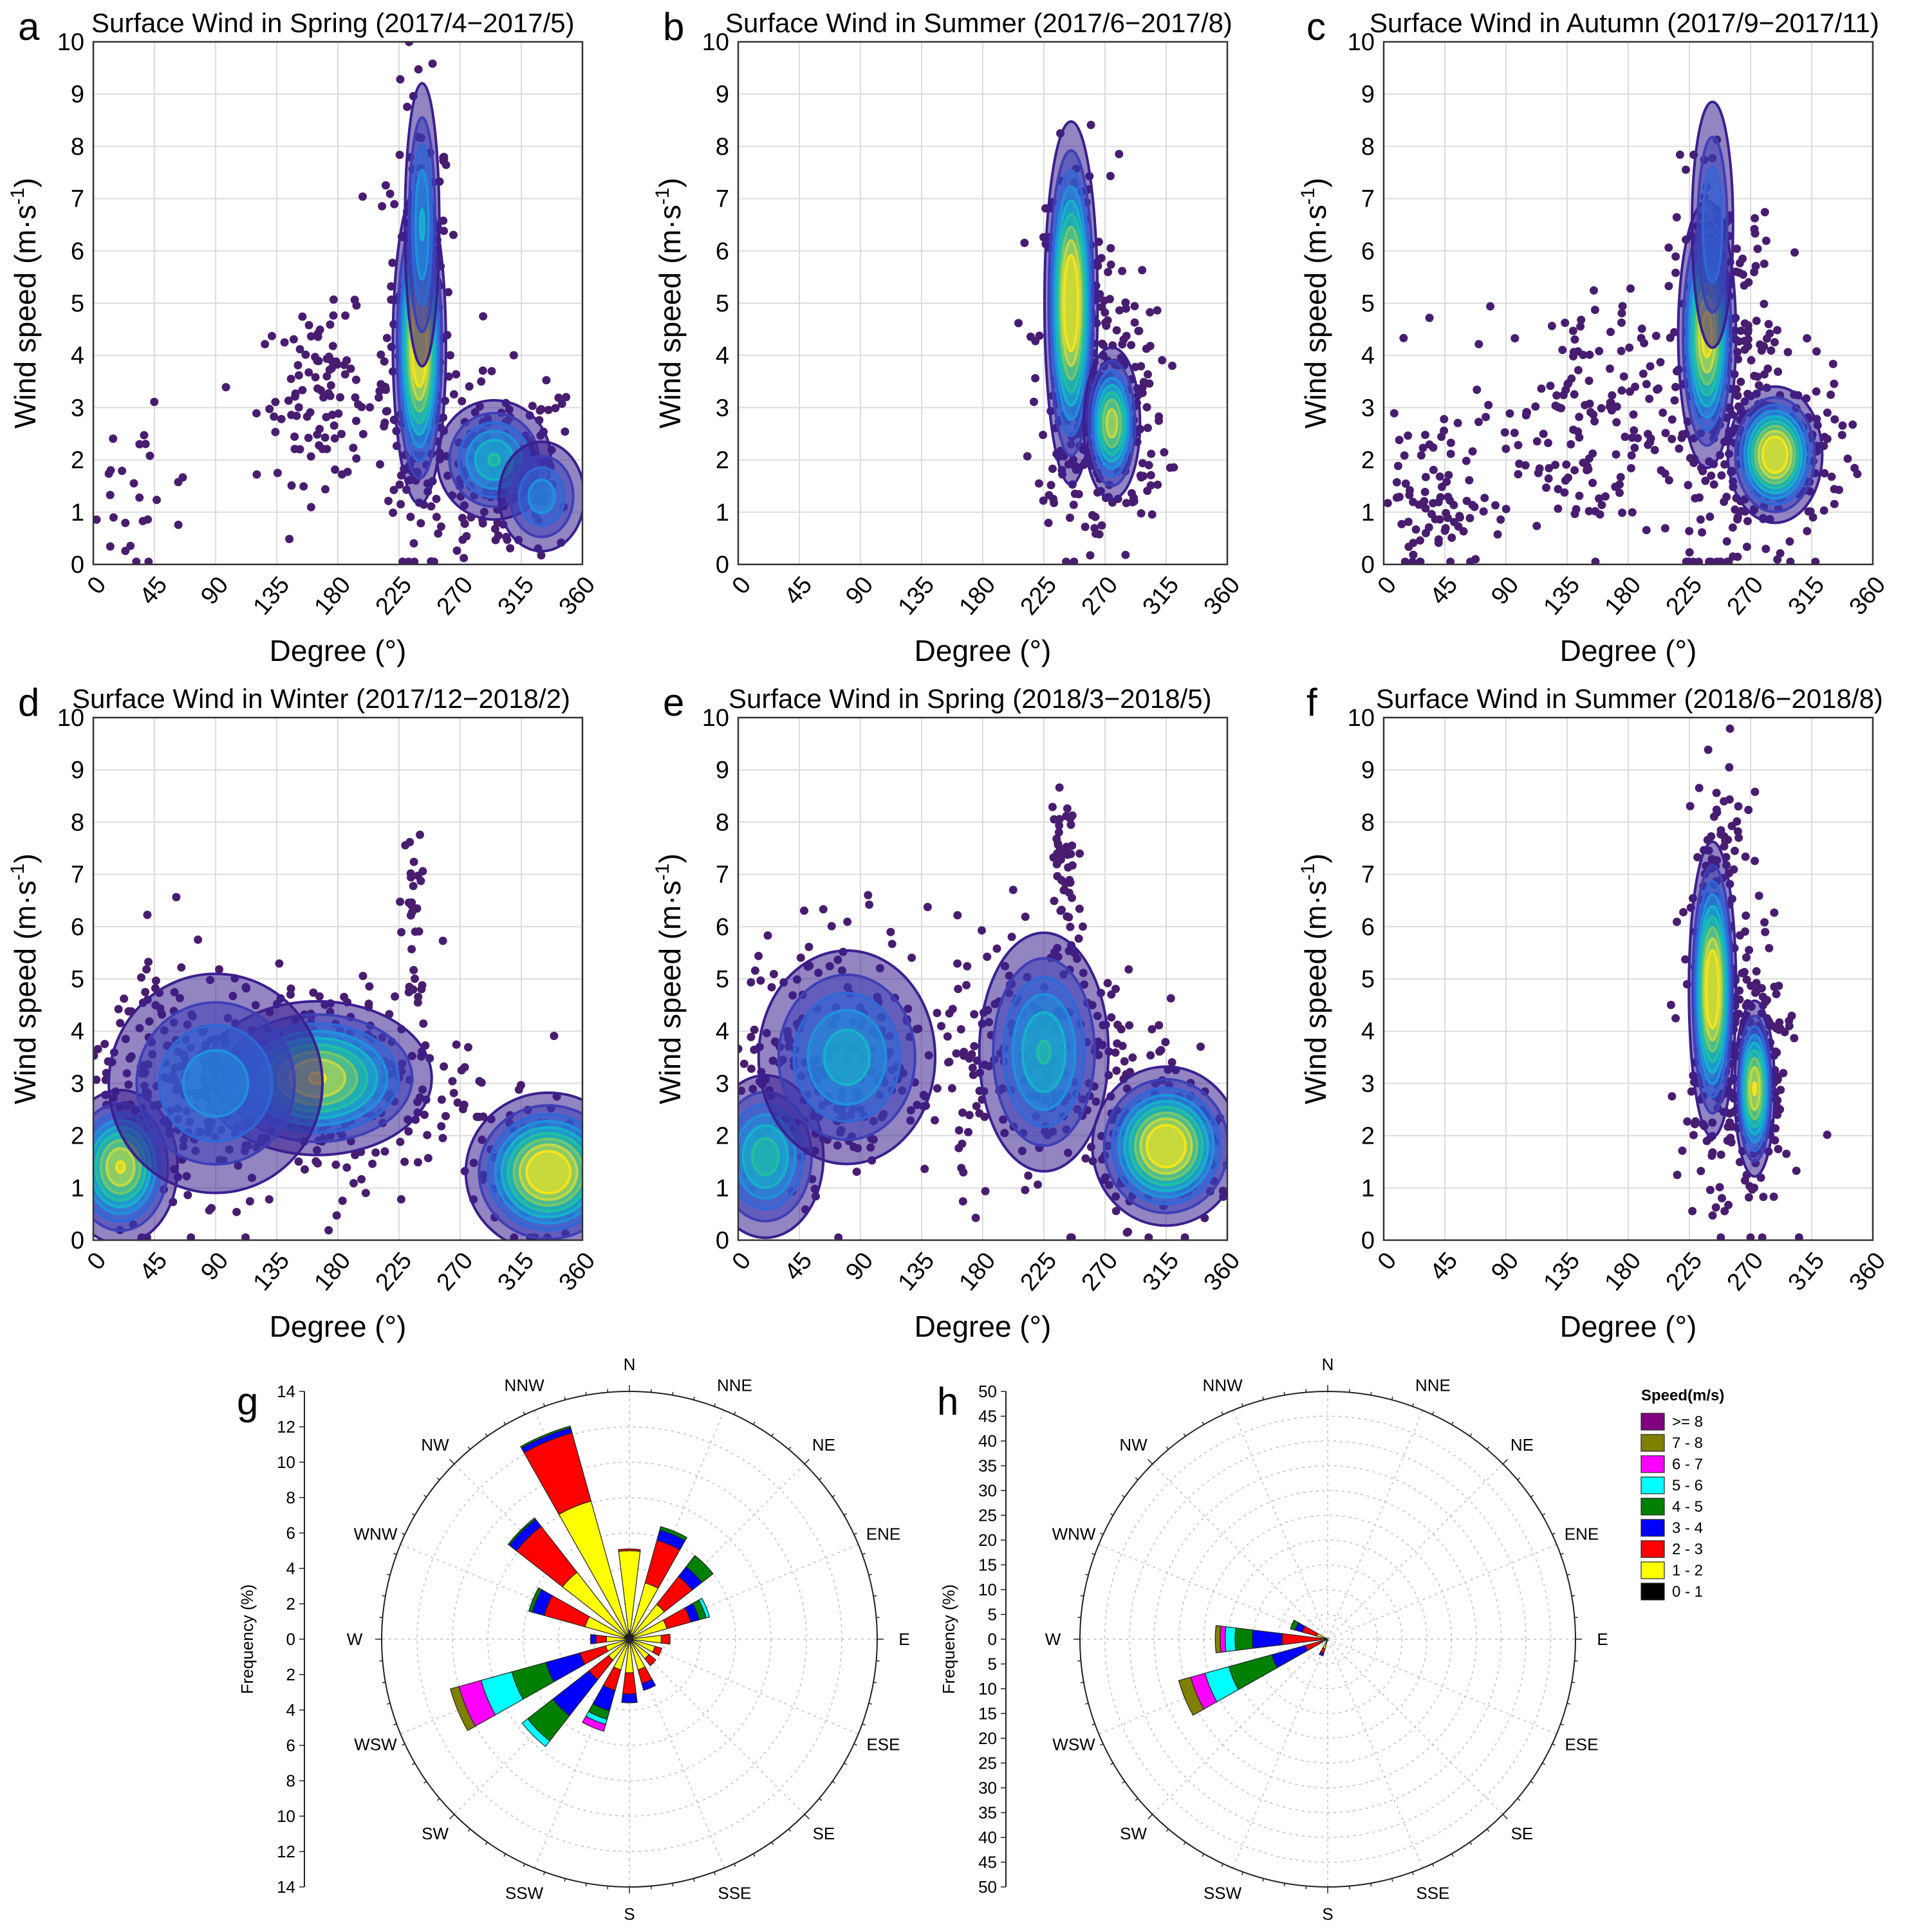 The width and height of the screenshot is (1905, 1932). Describe the element at coordinates (1074, 1534) in the screenshot. I see `rose-direction-label: WNW` at that location.